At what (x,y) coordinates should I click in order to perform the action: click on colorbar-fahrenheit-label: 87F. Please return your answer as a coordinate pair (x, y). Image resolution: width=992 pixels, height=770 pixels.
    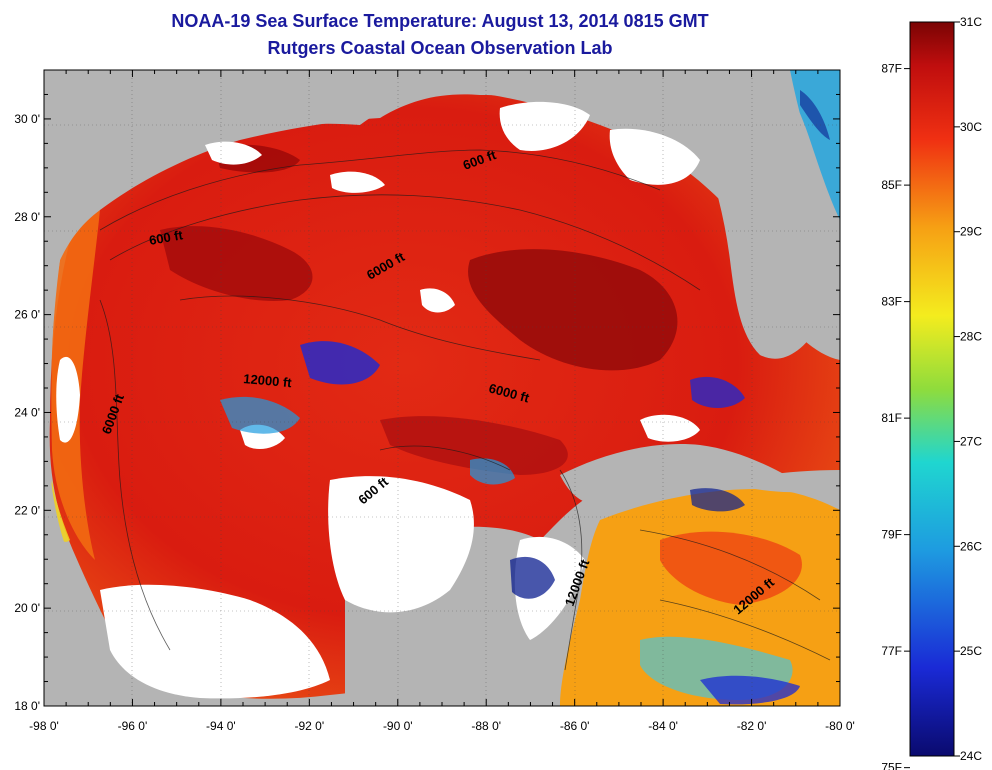
    Looking at the image, I should click on (891, 69).